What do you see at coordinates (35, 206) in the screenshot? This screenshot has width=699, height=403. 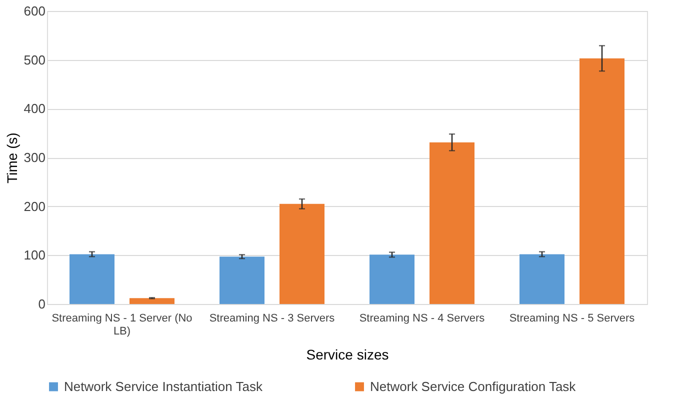 I see `y-tick-label: 200` at bounding box center [35, 206].